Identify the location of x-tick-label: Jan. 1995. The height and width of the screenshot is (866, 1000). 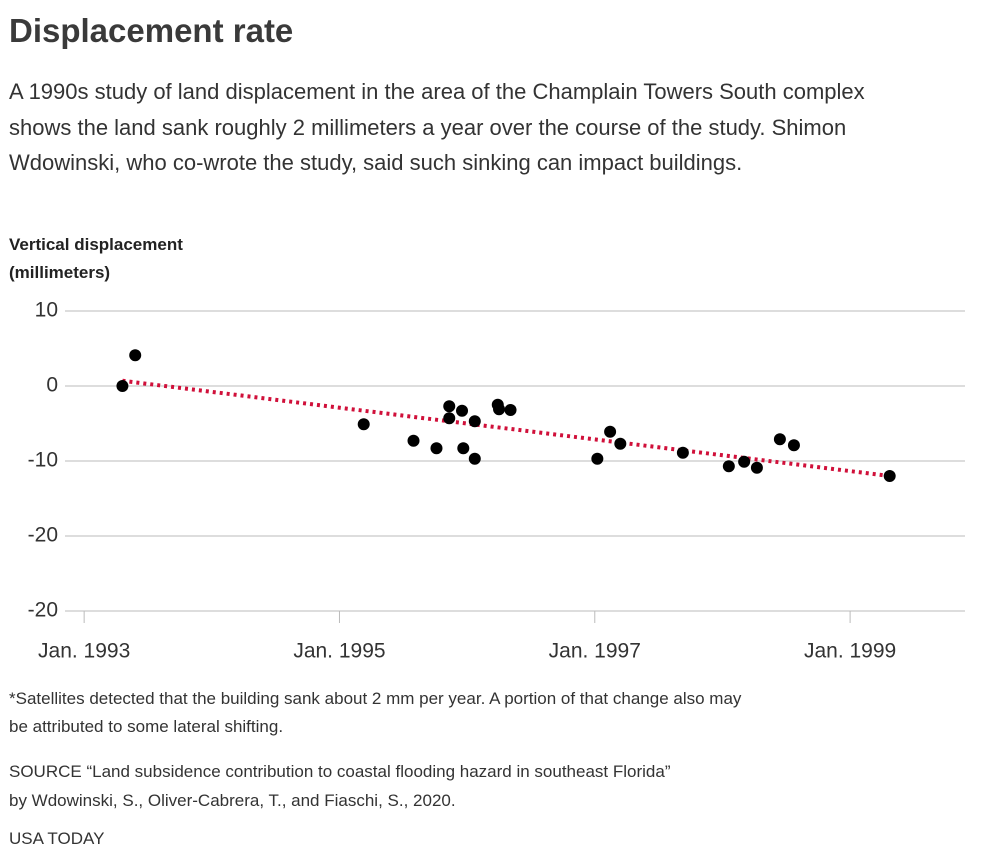
(339, 651).